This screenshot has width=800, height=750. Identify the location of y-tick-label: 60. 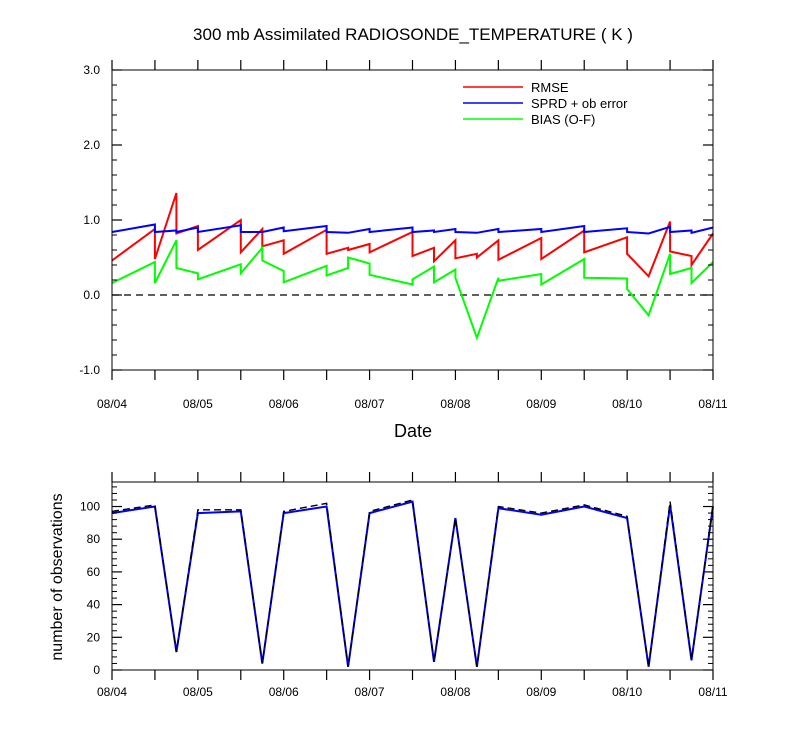
(94, 572).